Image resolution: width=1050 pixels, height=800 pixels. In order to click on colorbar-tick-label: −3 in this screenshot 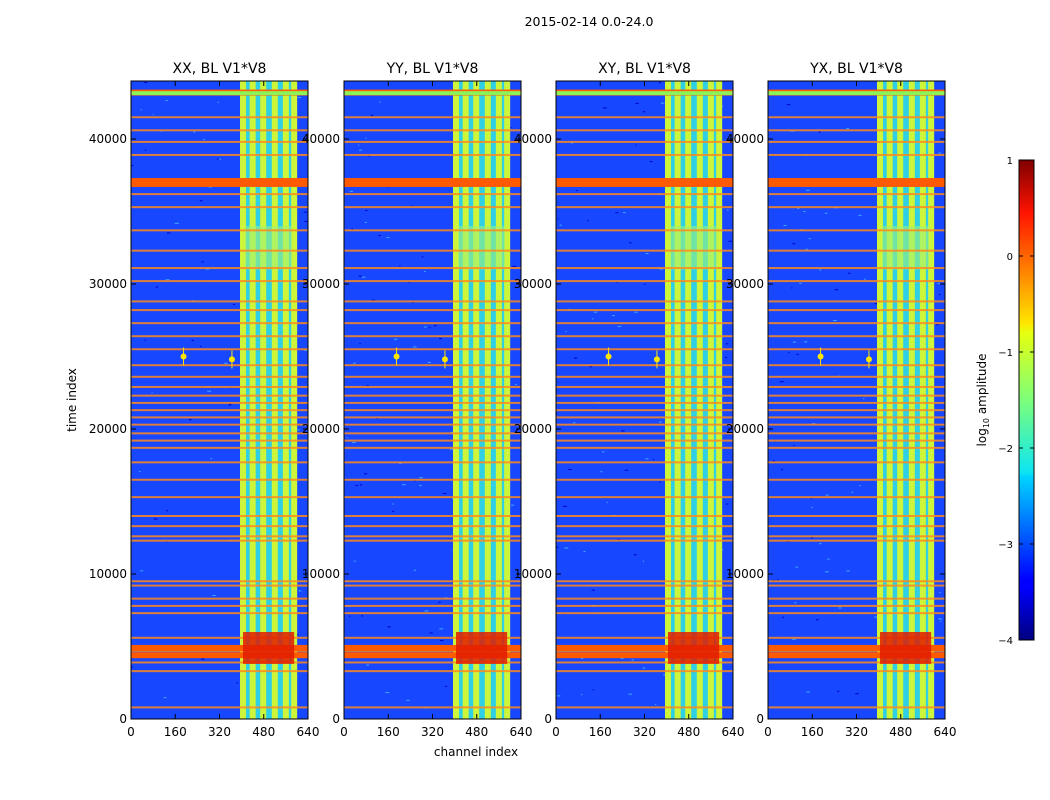, I will do `click(1005, 545)`.